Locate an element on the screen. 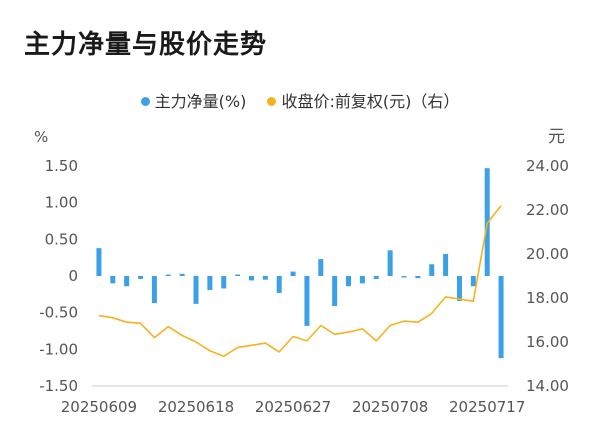 The height and width of the screenshot is (446, 600). right-tick-label: 16.00 is located at coordinates (547, 342).